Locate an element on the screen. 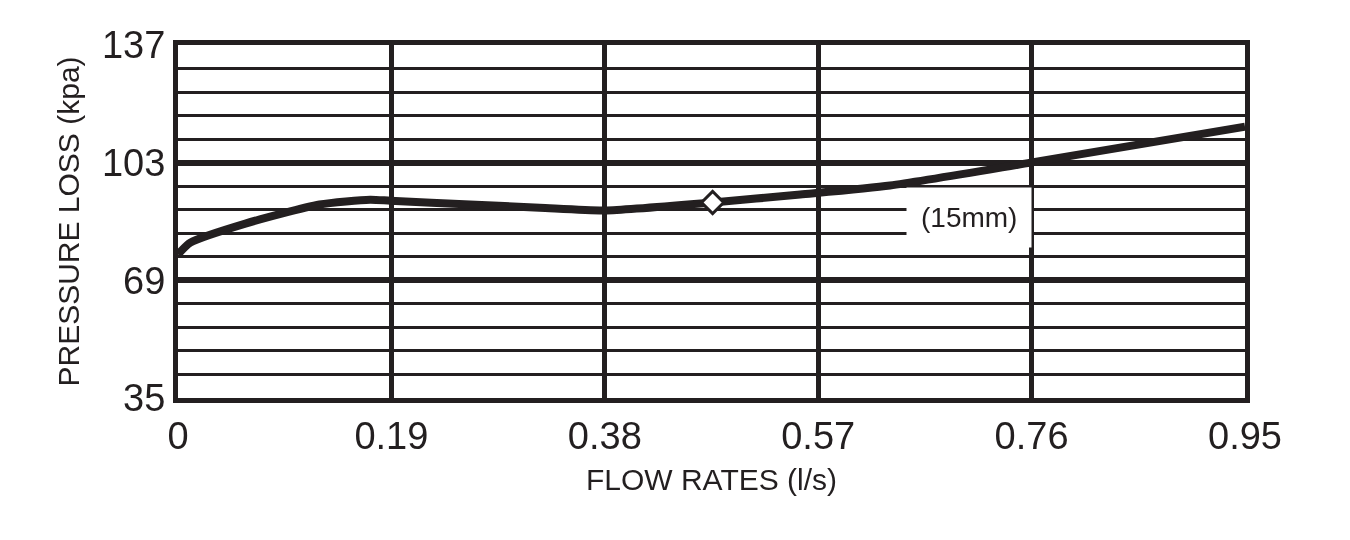 Image resolution: width=1350 pixels, height=540 pixels. y-tick-label: 69 is located at coordinates (144, 280).